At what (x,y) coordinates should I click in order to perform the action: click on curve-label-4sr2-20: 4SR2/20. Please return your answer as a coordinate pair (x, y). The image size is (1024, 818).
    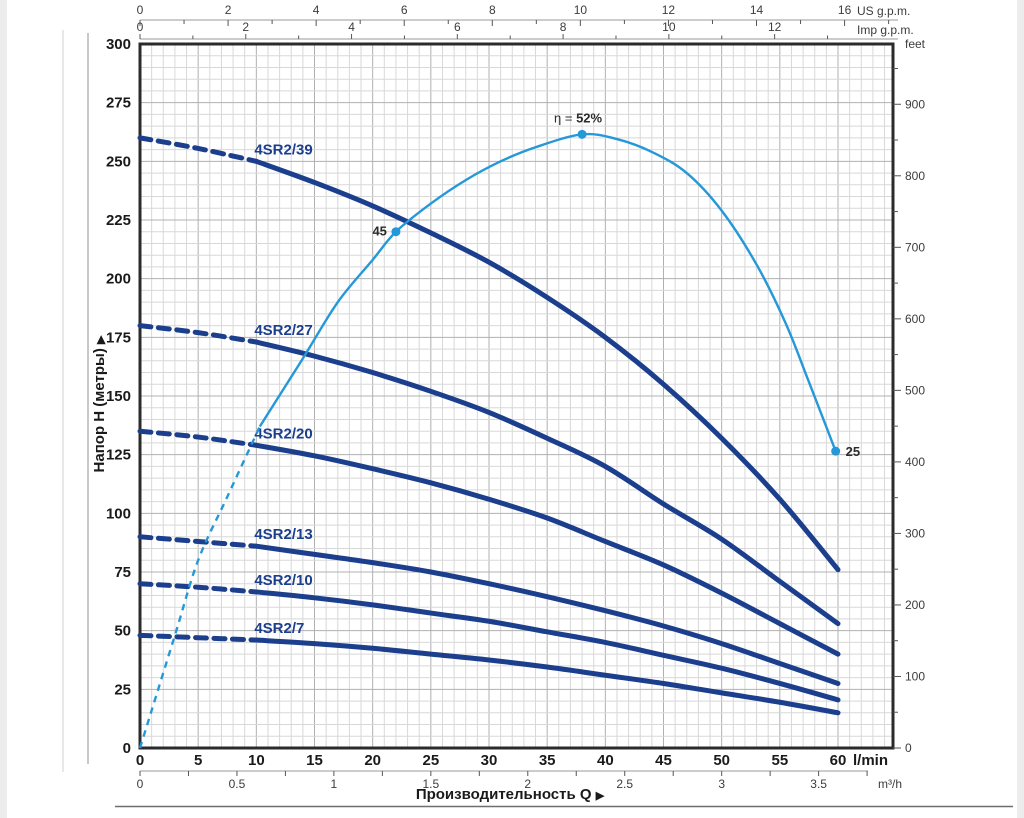
    Looking at the image, I should click on (283, 433).